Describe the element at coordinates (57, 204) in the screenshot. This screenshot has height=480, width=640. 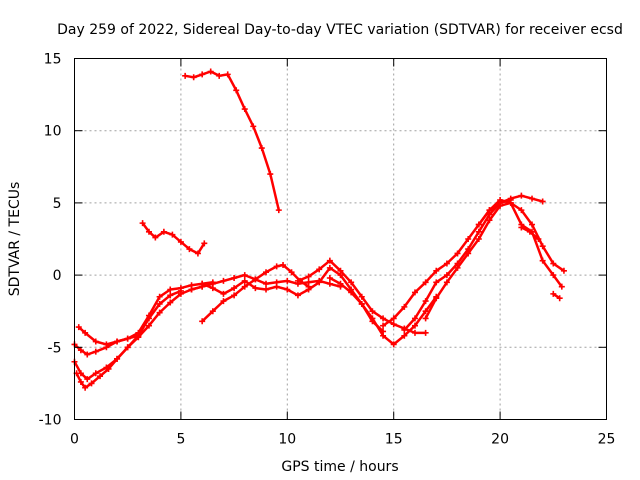
I see `y-tick-label: 5` at that location.